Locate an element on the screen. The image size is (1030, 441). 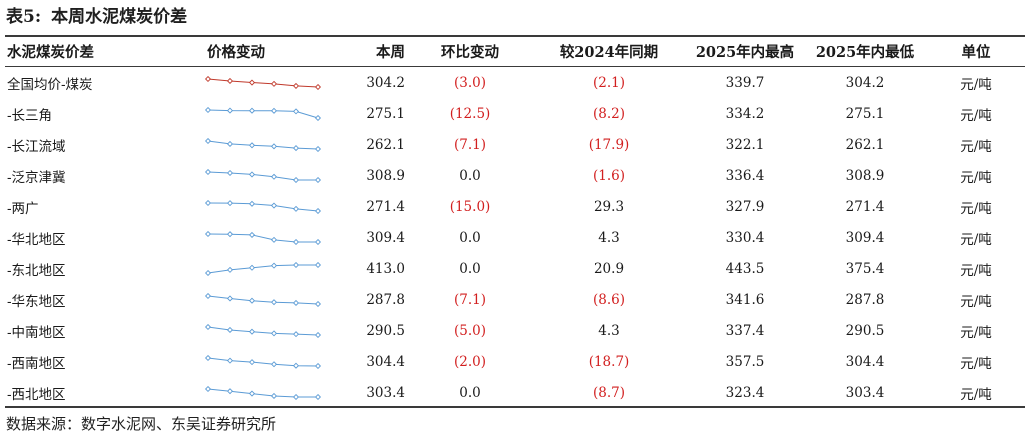
row-name: 全国均价-煤炭 is located at coordinates (50, 84).